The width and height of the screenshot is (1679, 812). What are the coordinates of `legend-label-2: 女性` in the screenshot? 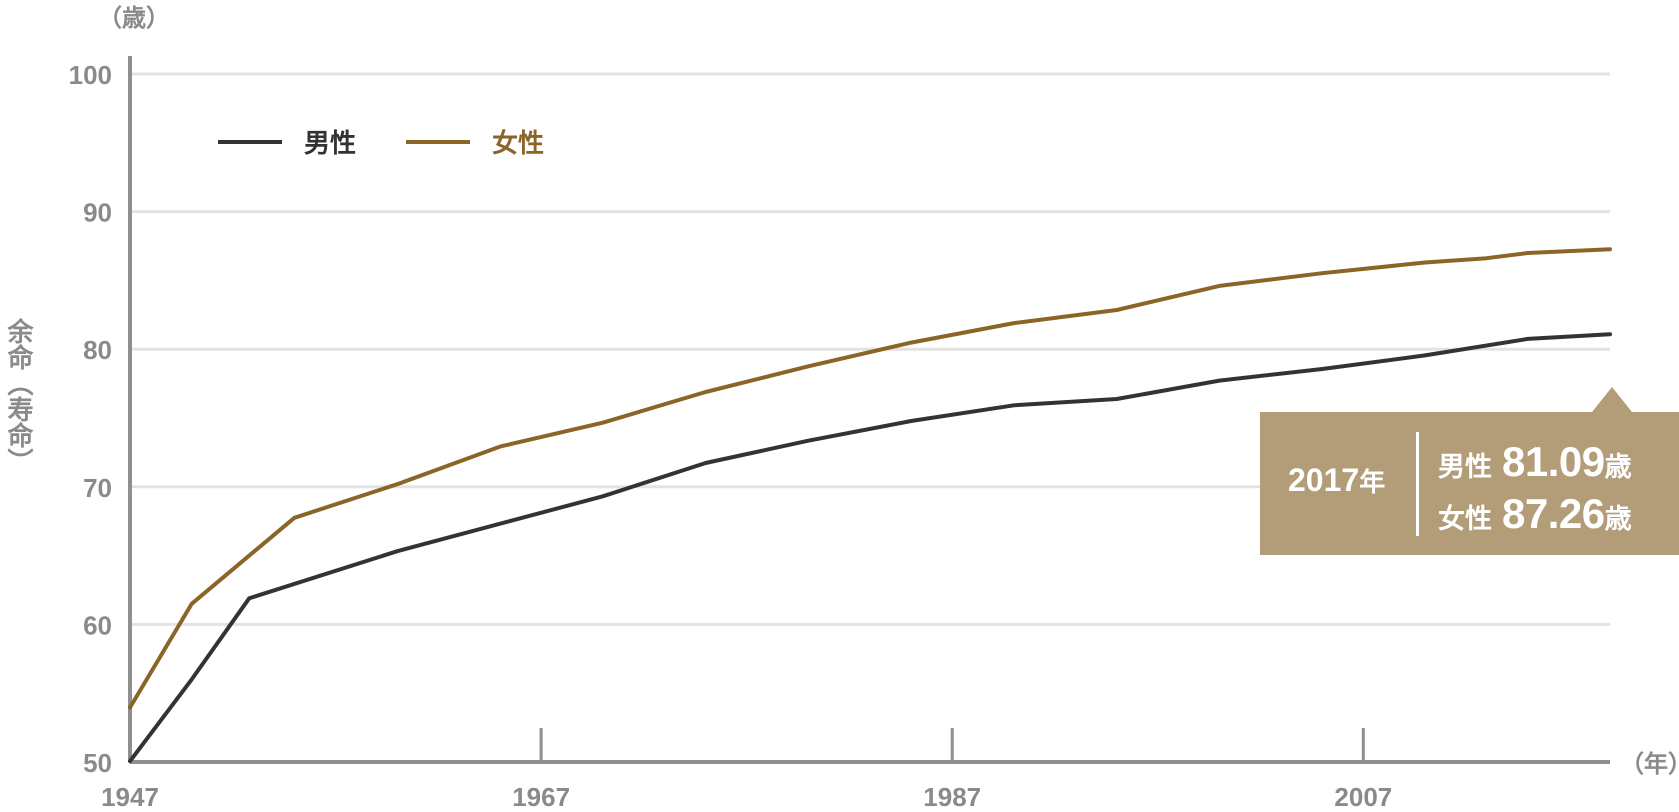 It's located at (518, 143).